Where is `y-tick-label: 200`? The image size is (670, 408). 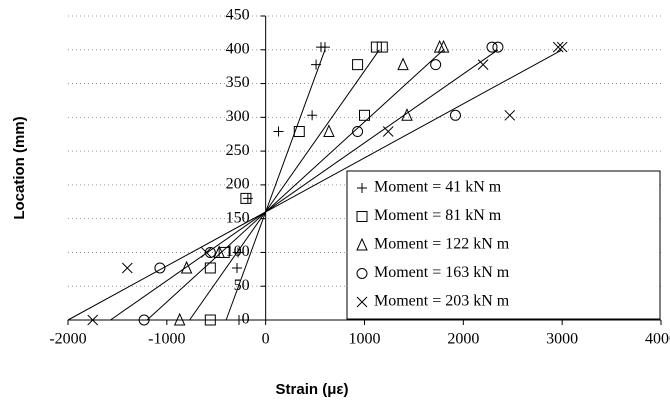
y-tick-label: 200 is located at coordinates (238, 184).